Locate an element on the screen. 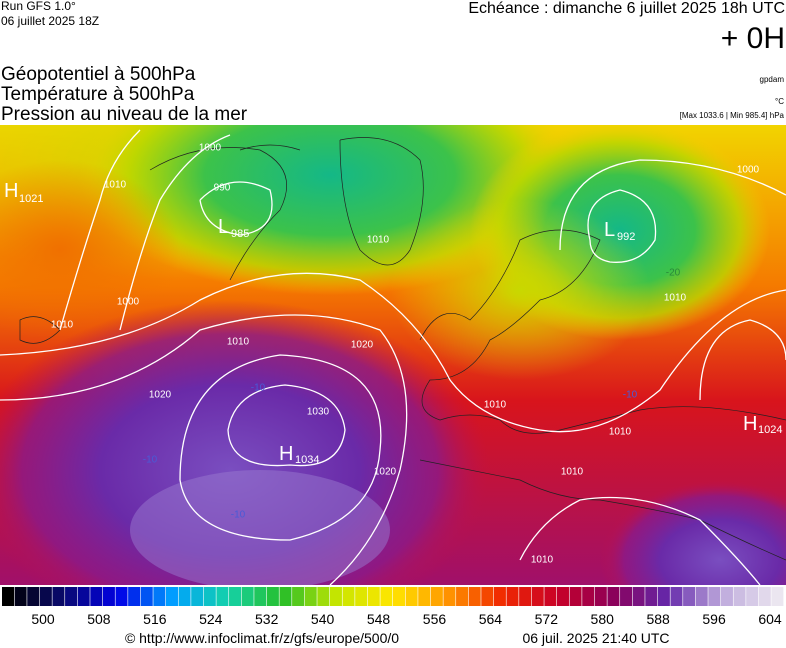 This screenshot has height=648, width=786. pressure-center-value: 992 is located at coordinates (626, 237).